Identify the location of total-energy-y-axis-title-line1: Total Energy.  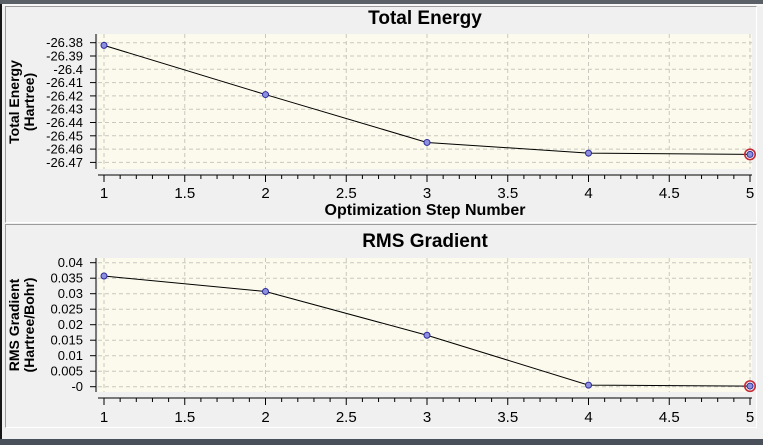
(14, 102).